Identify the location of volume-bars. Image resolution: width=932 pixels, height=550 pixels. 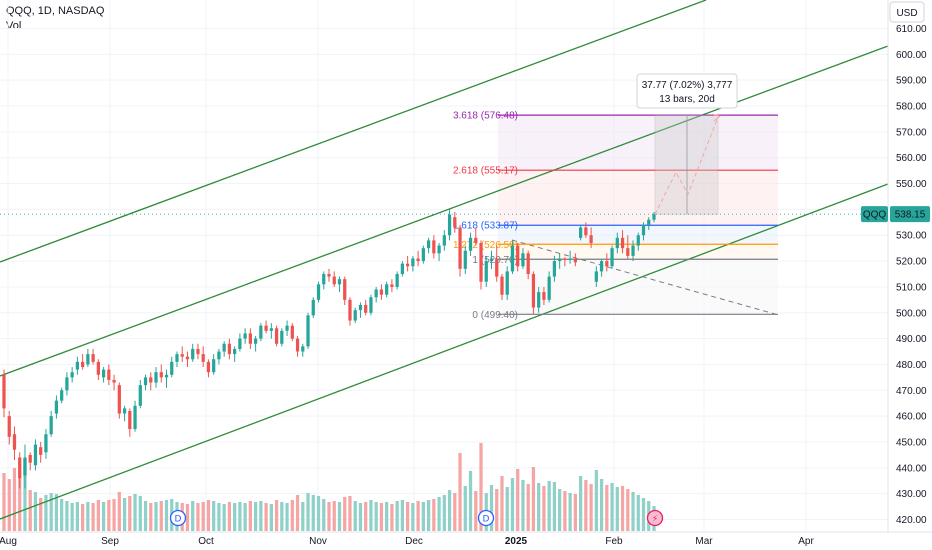
(329, 487).